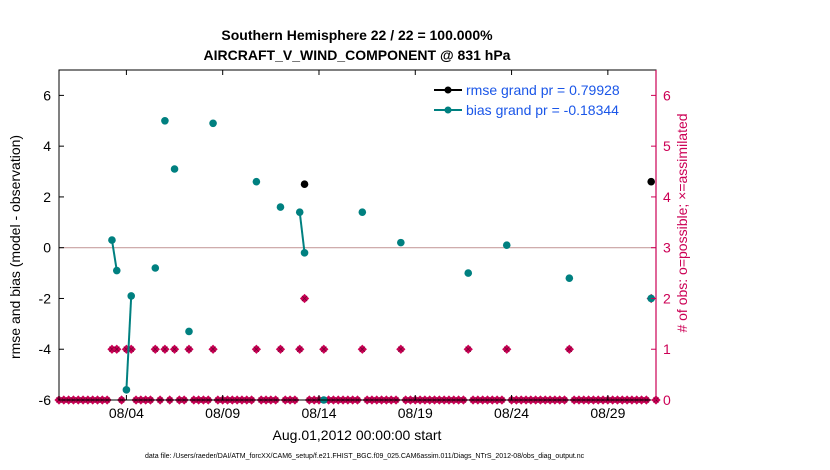  I want to click on legend-rmse-label: rmse grand pr = 0.79928, so click(543, 90).